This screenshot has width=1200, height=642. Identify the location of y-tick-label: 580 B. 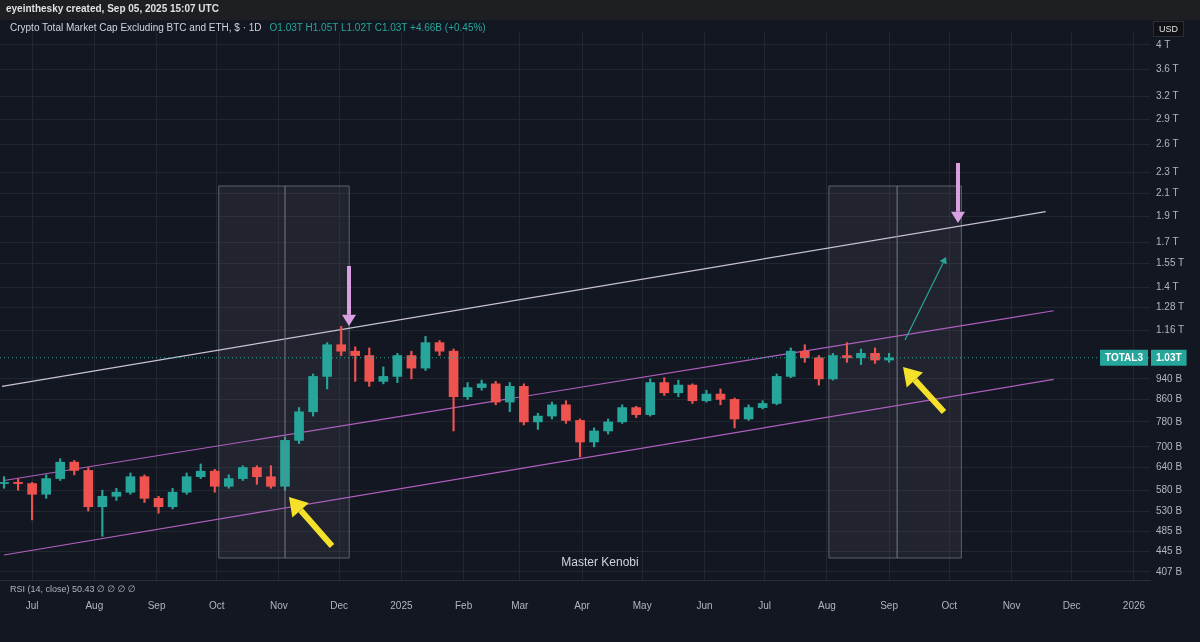
(1169, 489).